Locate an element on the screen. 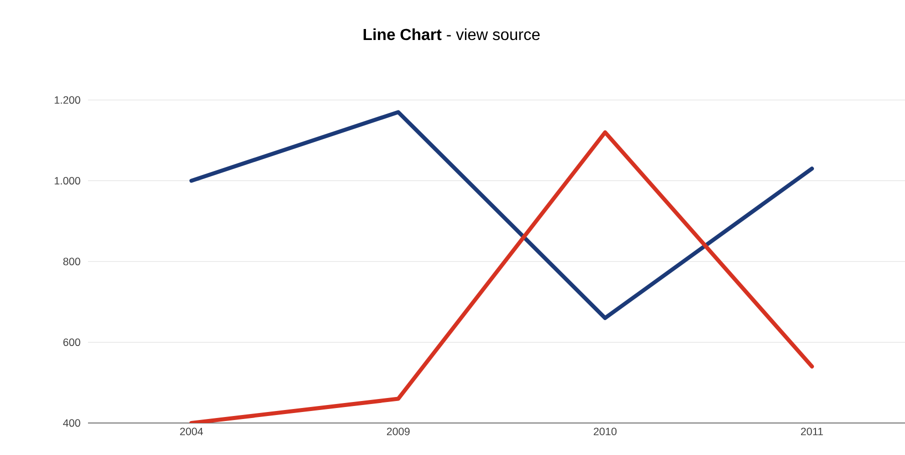 The image size is (905, 455). chart-title: Line Chart - view source is located at coordinates (452, 34).